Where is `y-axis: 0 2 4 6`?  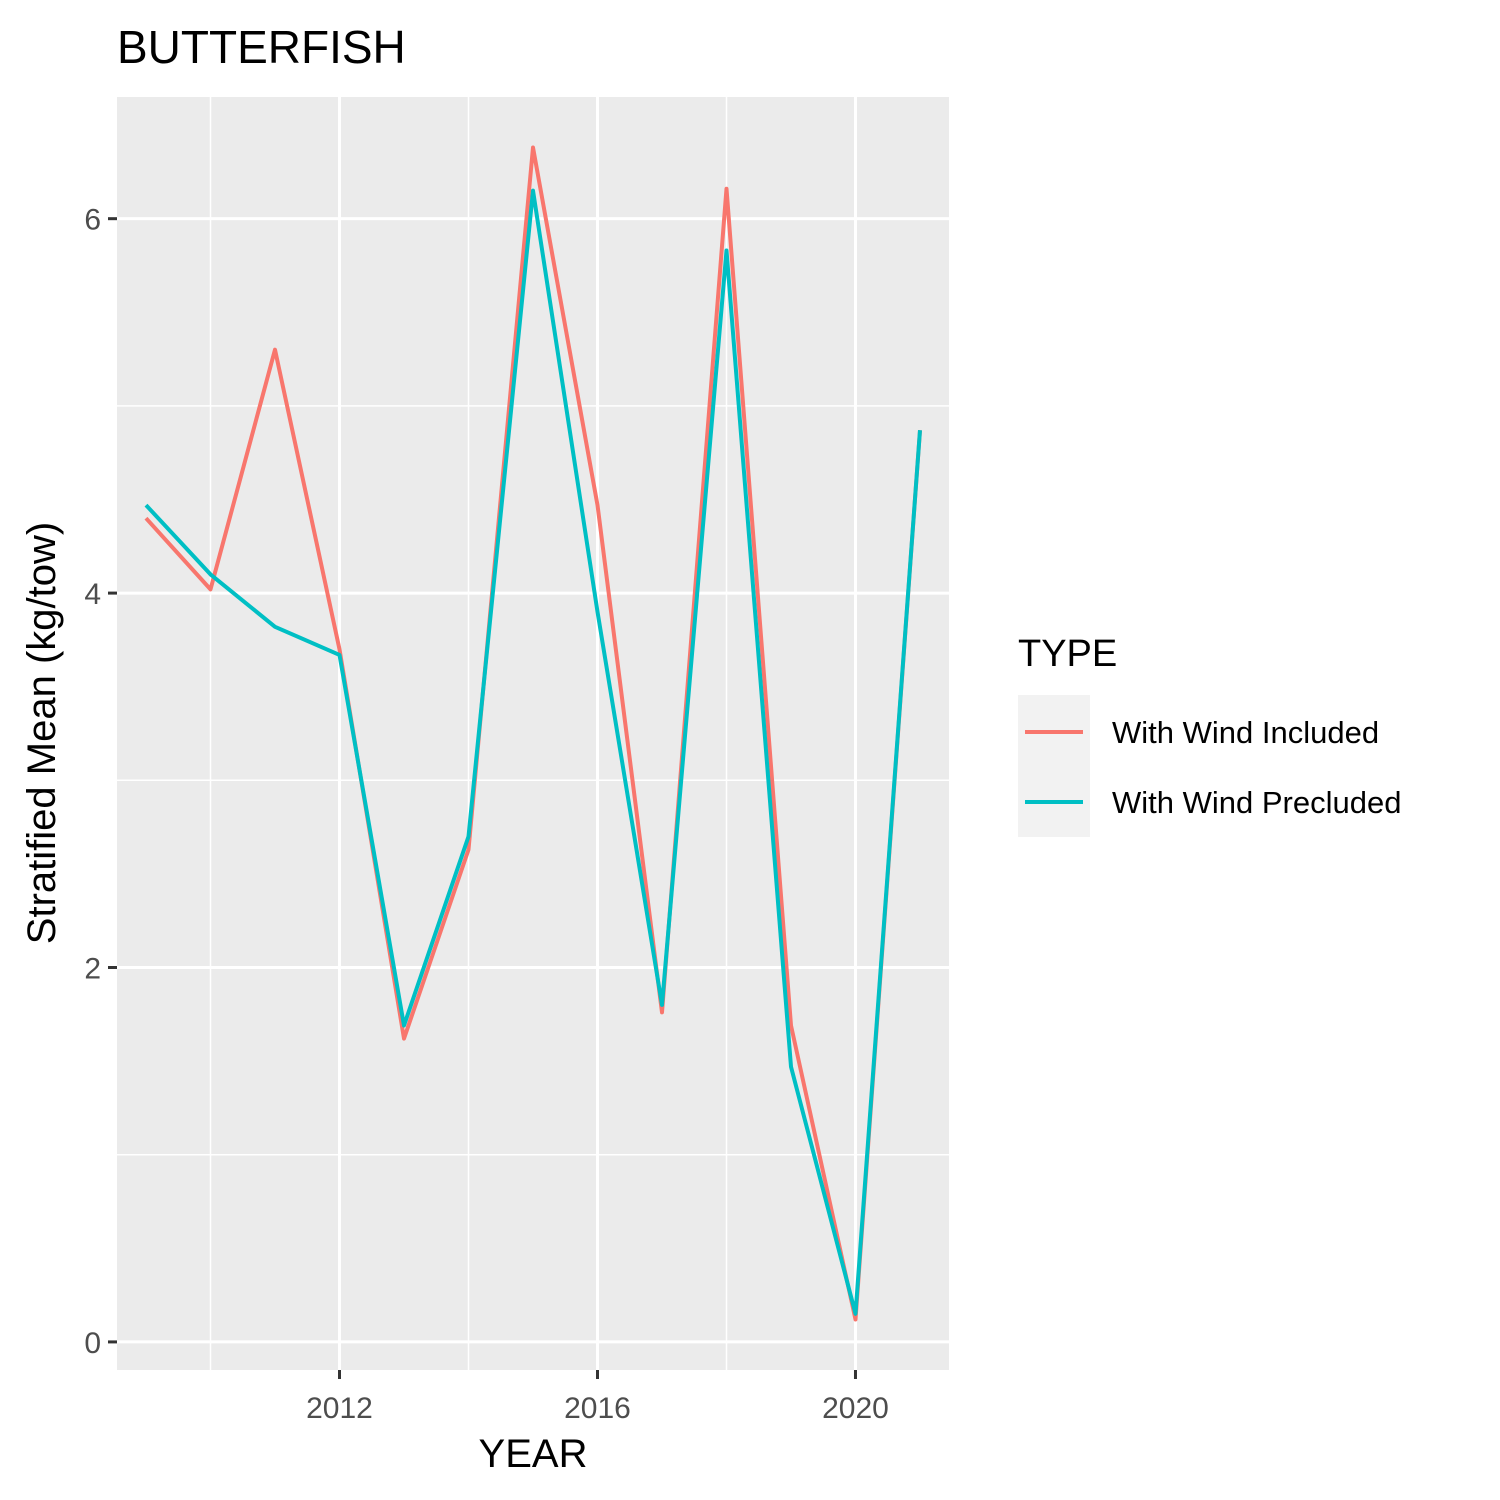 y-axis: 0 2 4 6 is located at coordinates (100, 782).